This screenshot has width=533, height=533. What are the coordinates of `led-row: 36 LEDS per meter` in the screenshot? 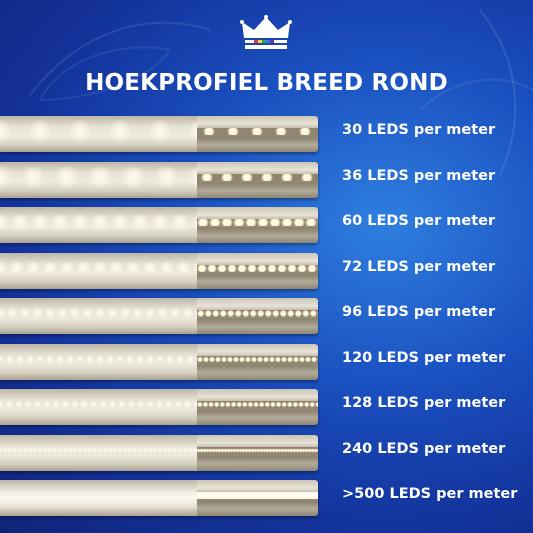 It's located at (266, 181).